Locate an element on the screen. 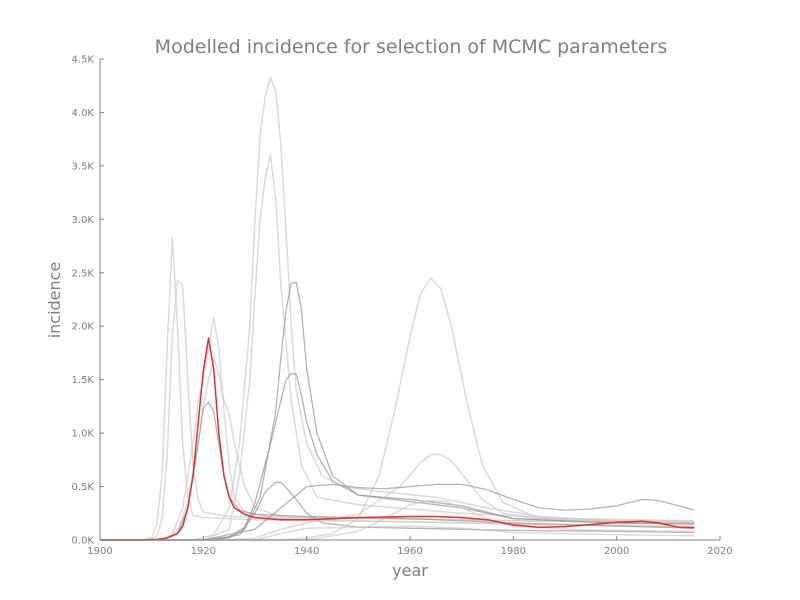  x-tick-label: 1980 is located at coordinates (513, 551).